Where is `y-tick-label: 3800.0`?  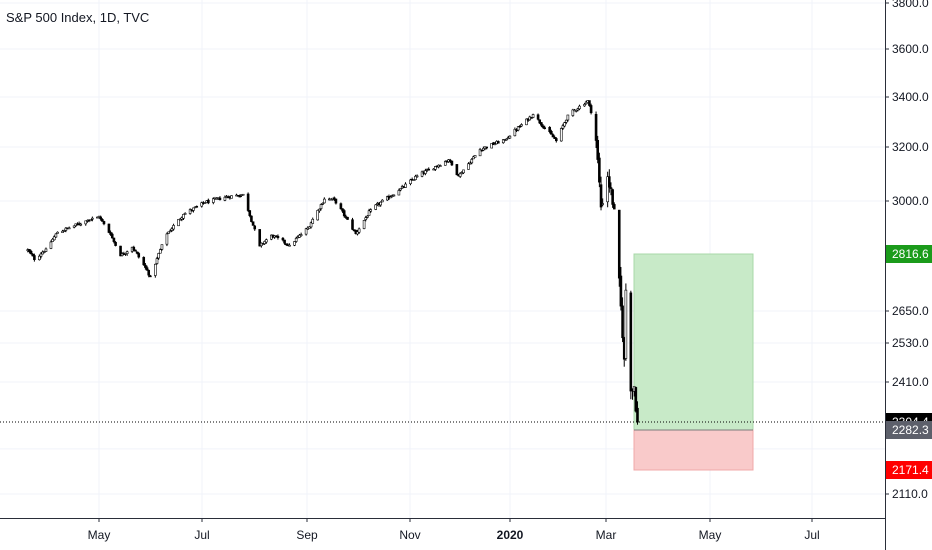
y-tick-label: 3800.0 is located at coordinates (910, 5).